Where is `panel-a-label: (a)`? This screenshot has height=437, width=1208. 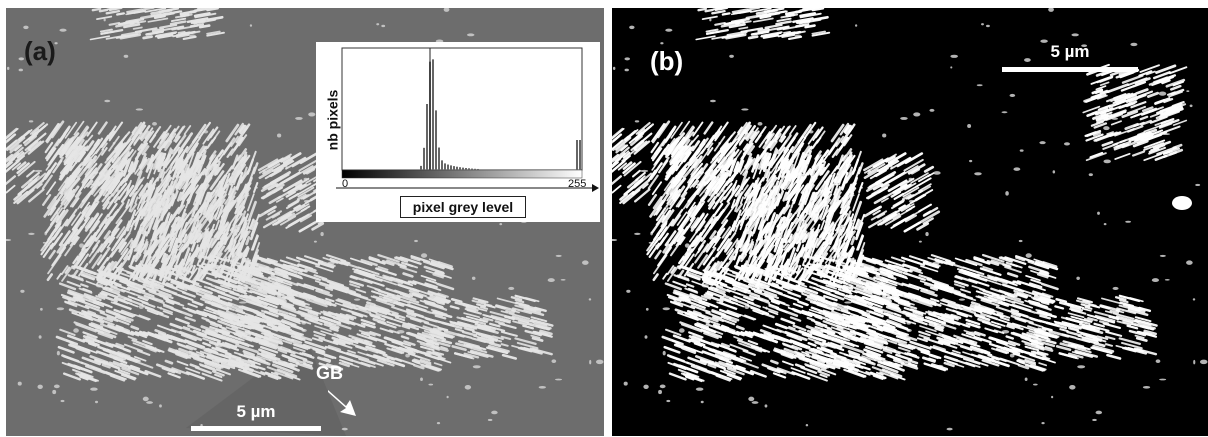 panel-a-label: (a) is located at coordinates (40, 51).